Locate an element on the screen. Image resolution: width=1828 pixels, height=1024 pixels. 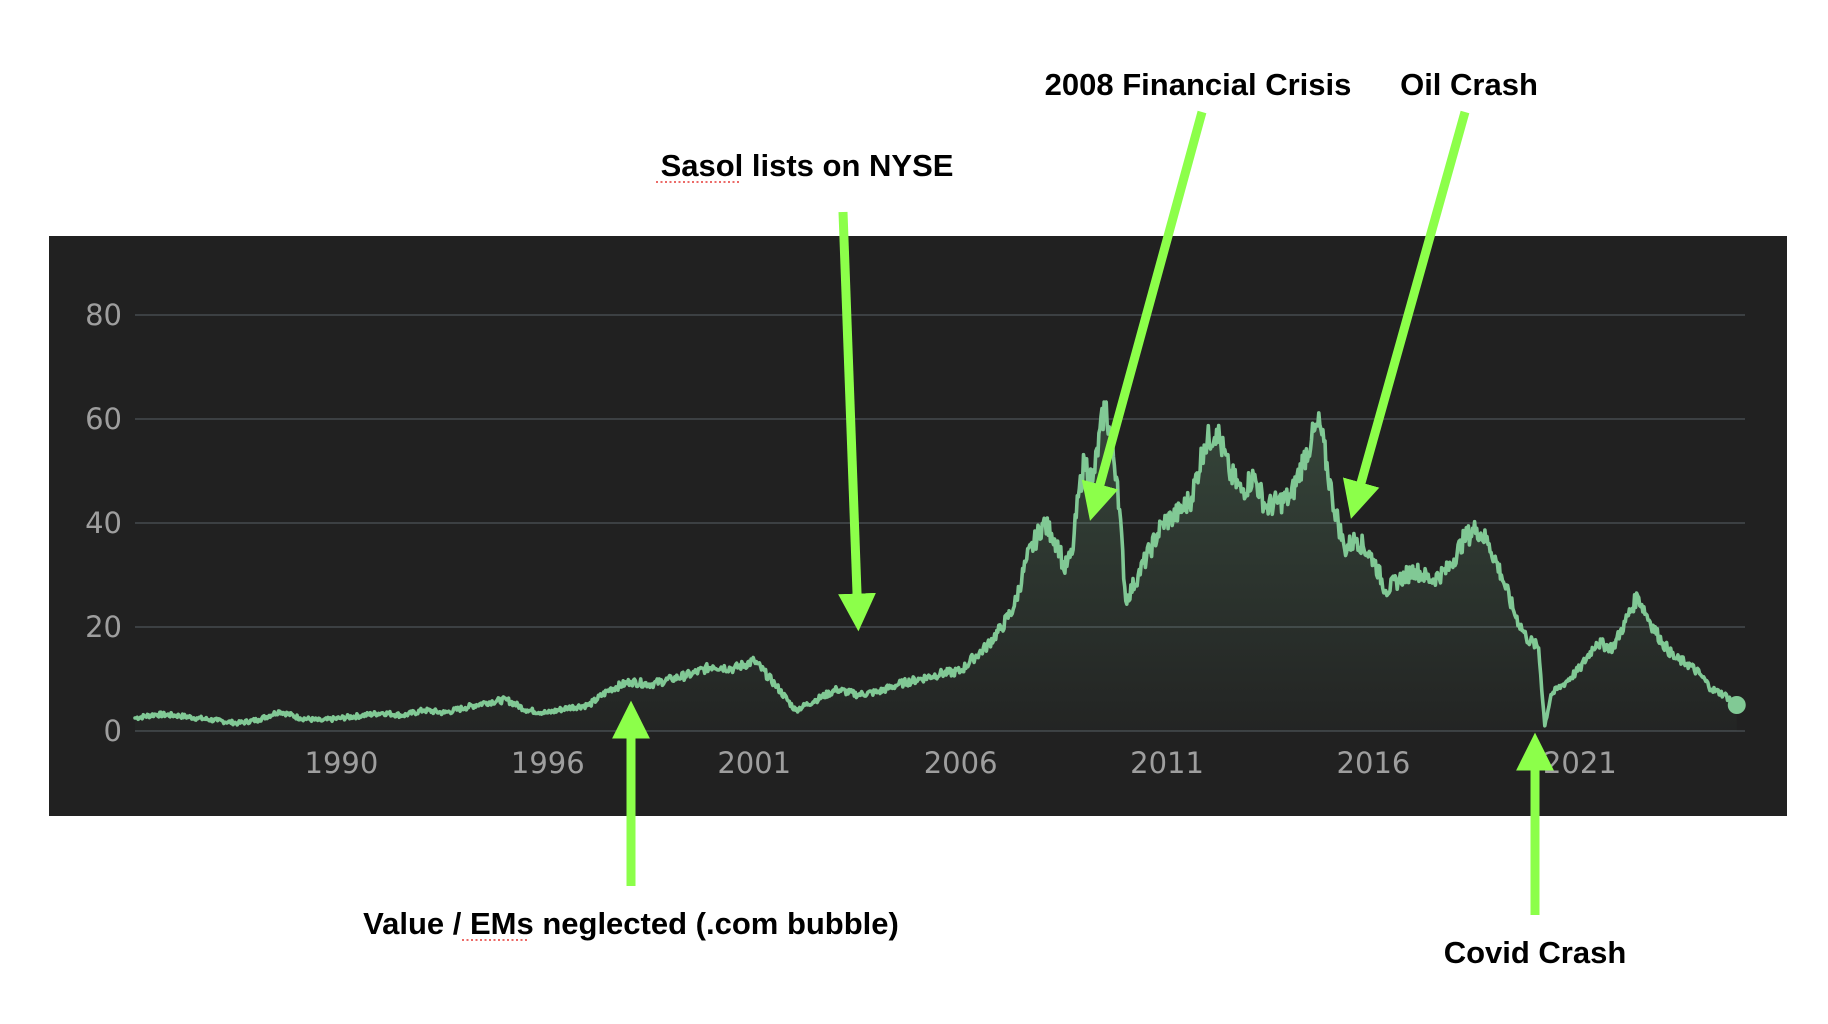
y-tick-label: 80 is located at coordinates (103, 315).